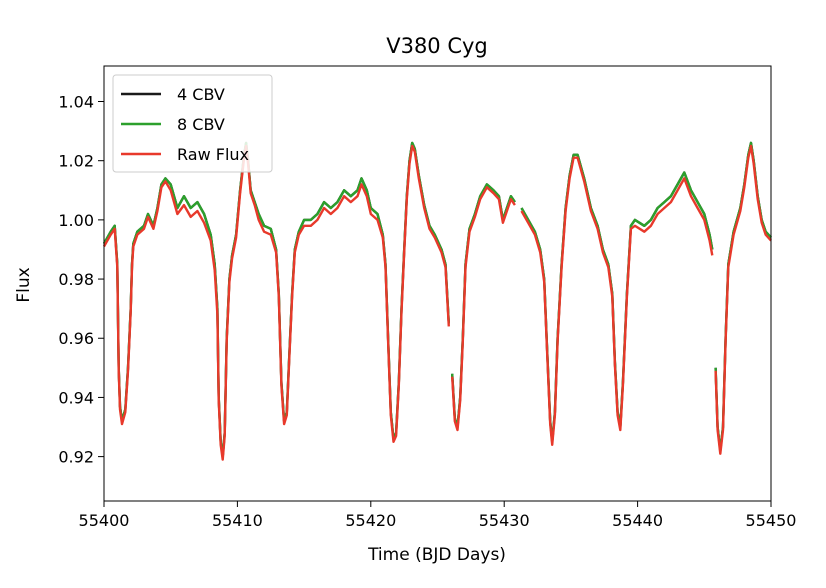 This screenshot has height=588, width=826. Describe the element at coordinates (173, 94) in the screenshot. I see `legend-item: 4 CBV` at that location.